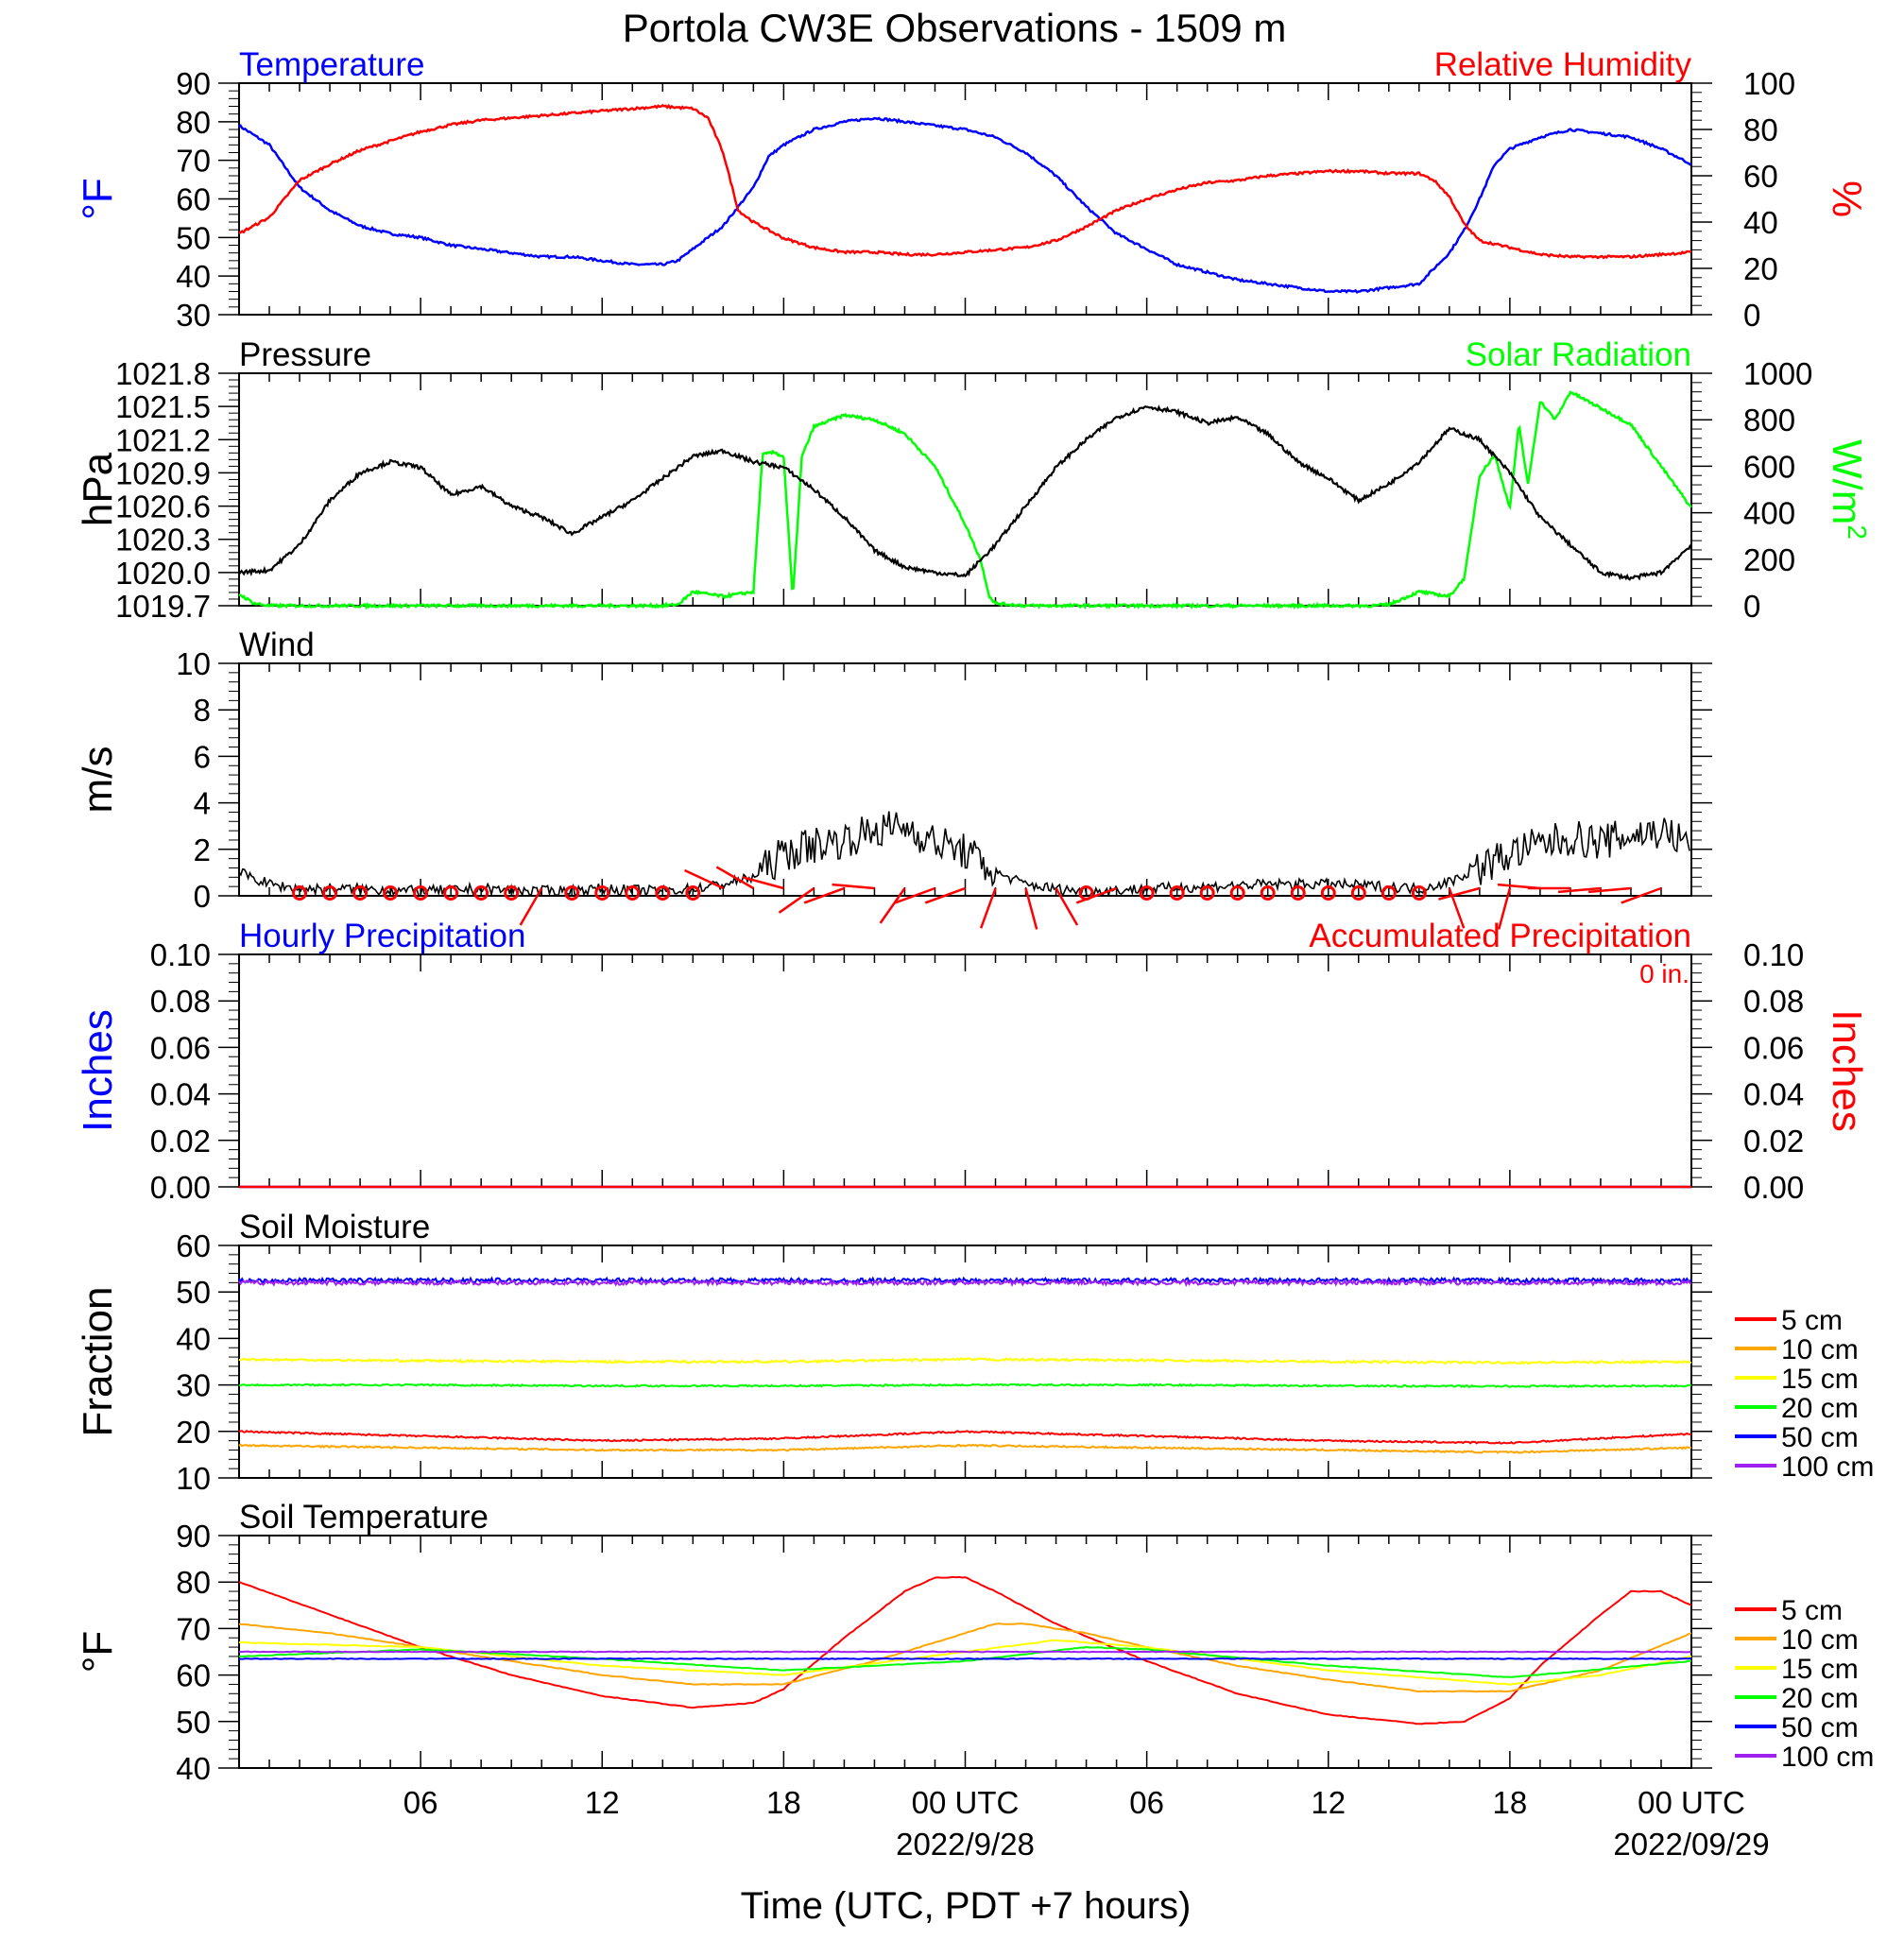 Image resolution: width=1904 pixels, height=1940 pixels. Describe the element at coordinates (1691, 1803) in the screenshot. I see `x-tick-label: 00 UTC` at that location.